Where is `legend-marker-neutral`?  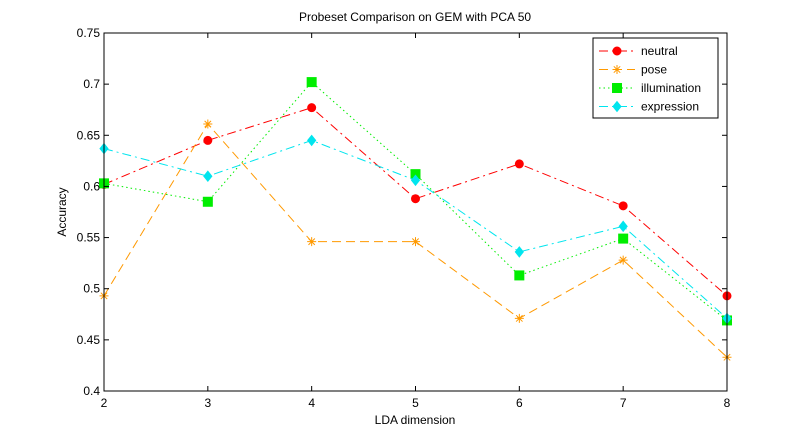 legend-marker-neutral is located at coordinates (617, 51).